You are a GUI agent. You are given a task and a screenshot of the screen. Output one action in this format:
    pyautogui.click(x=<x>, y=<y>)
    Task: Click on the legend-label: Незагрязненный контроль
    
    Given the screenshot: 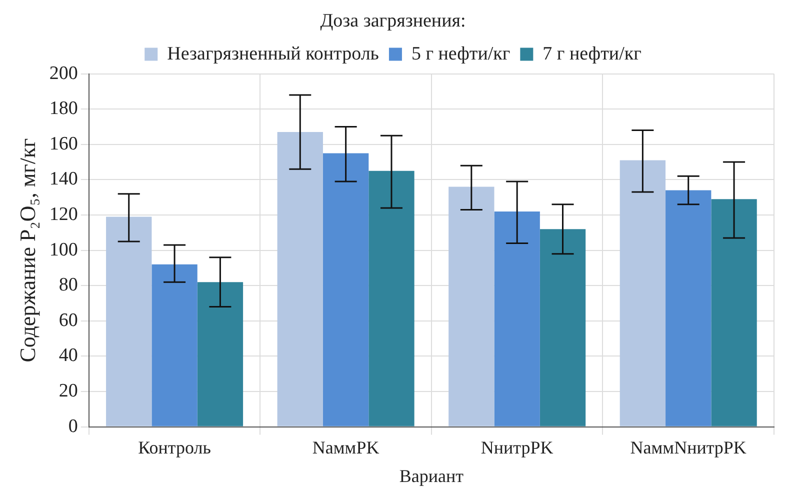 What is the action you would take?
    pyautogui.click(x=273, y=53)
    